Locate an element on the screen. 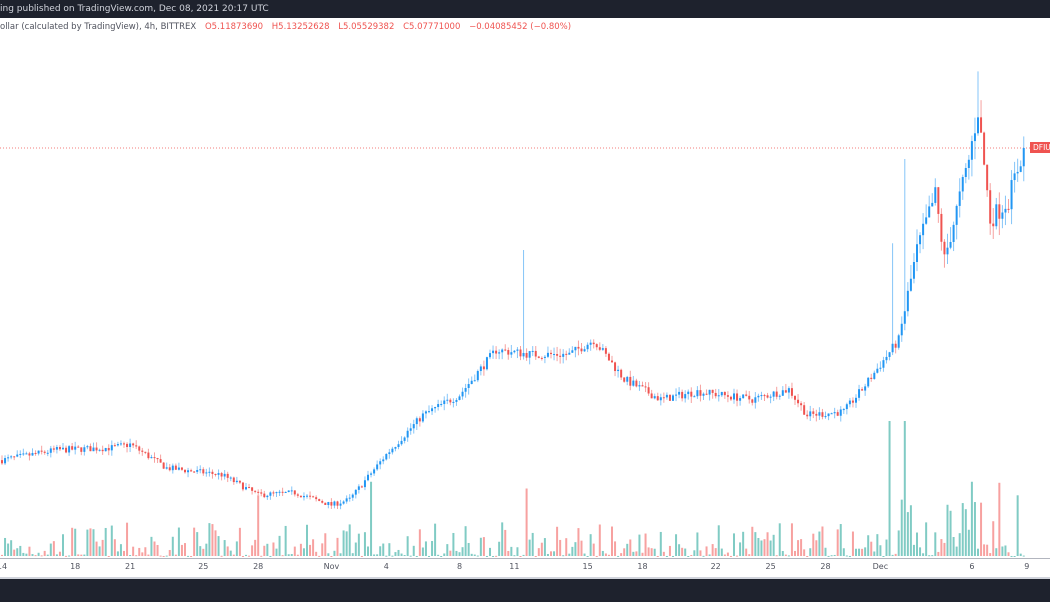 The height and width of the screenshot is (602, 1050). time-tick-label: 25 is located at coordinates (770, 566).